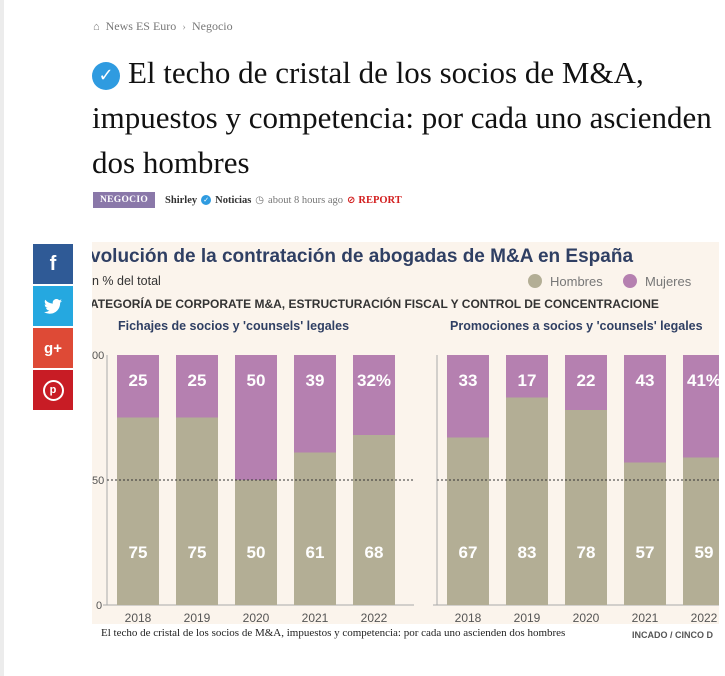 The width and height of the screenshot is (725, 676). What do you see at coordinates (380, 200) in the screenshot?
I see `report-label: REPORT` at bounding box center [380, 200].